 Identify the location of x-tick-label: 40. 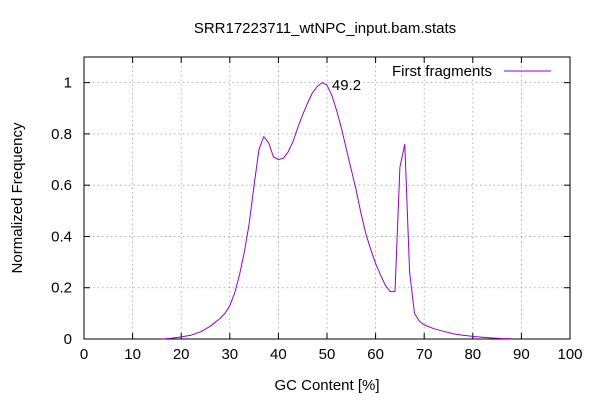
(278, 354).